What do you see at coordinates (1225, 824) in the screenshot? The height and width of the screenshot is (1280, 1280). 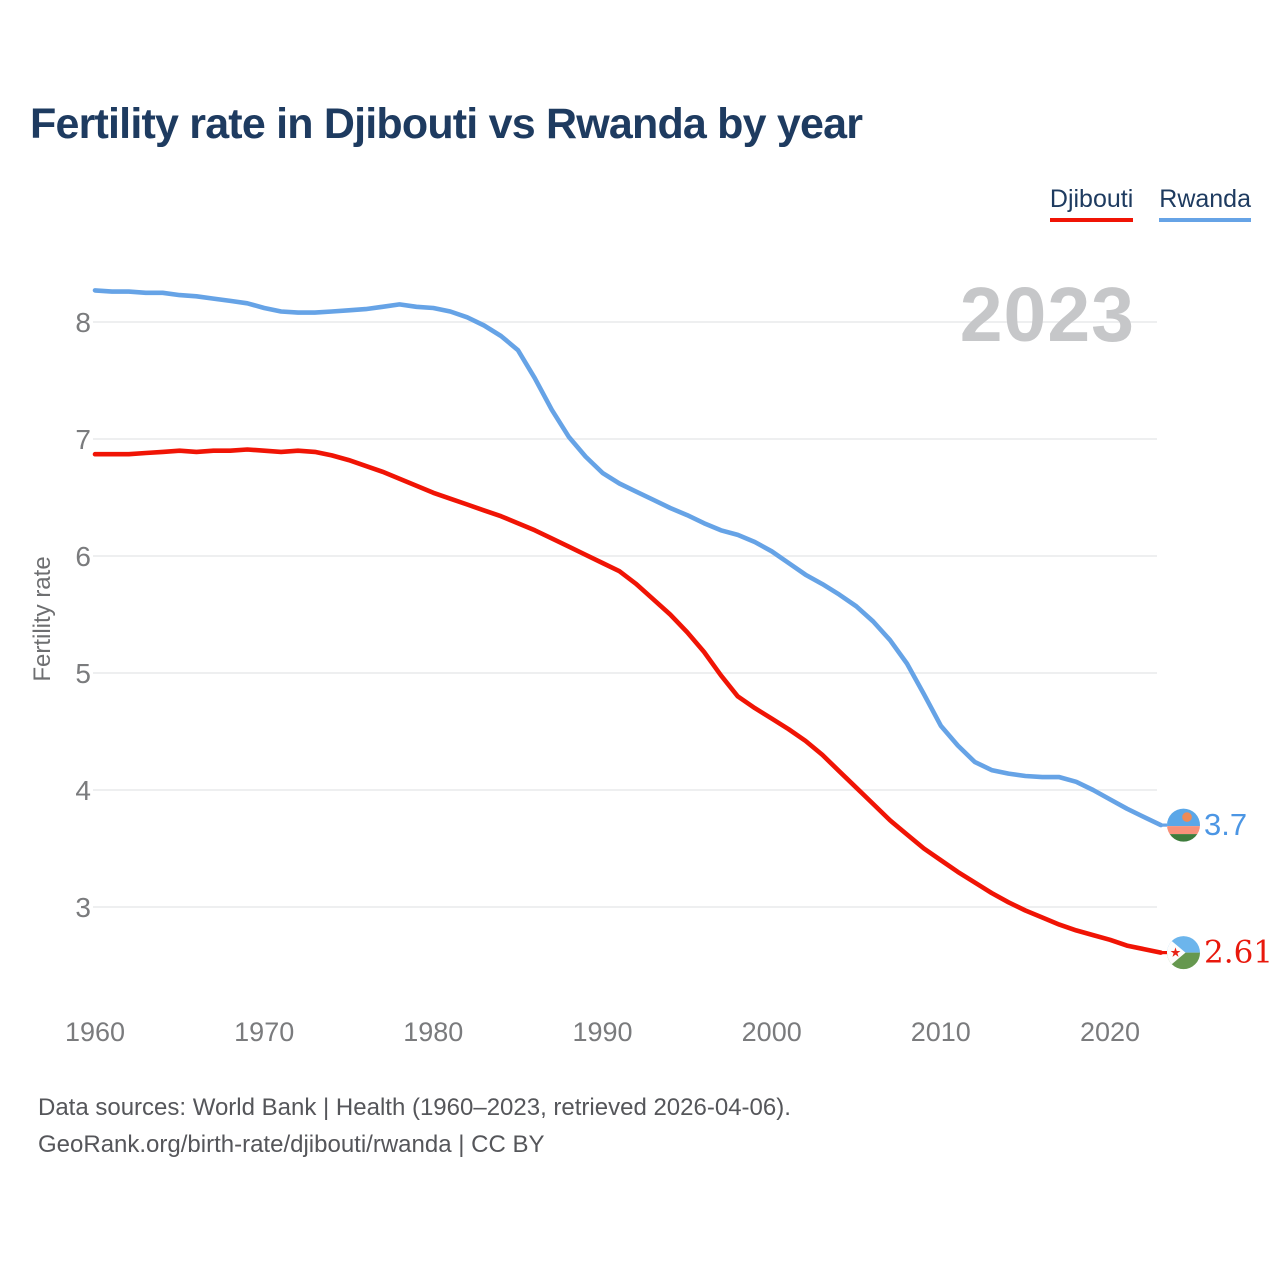 I see `end-value-label-rwanda: 3.7` at bounding box center [1225, 824].